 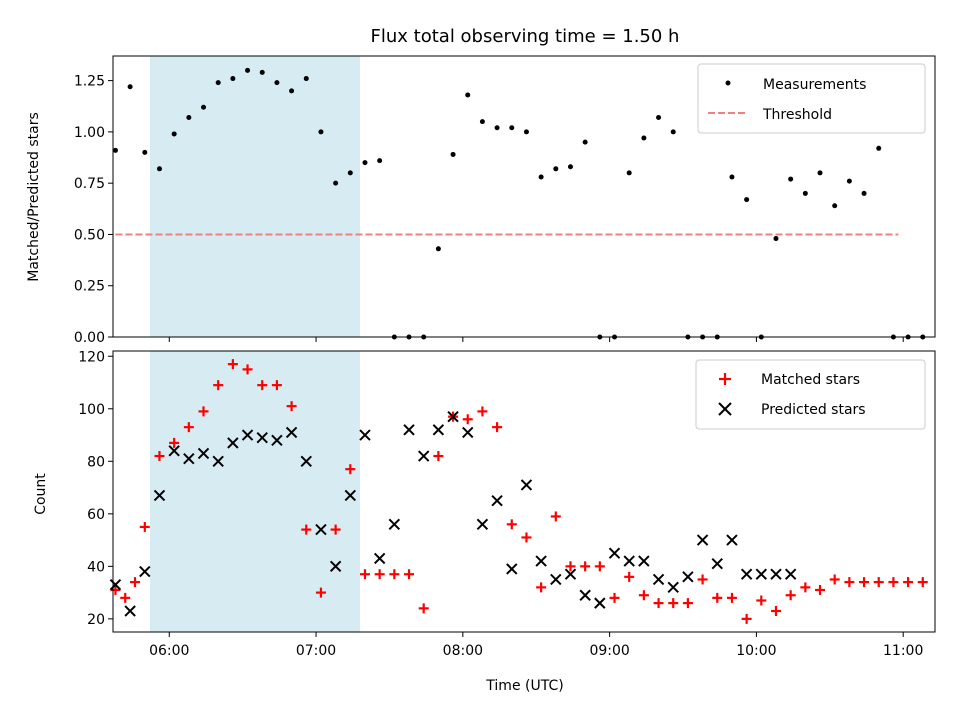 I want to click on top-legend: Measurements Threshold, so click(x=811, y=98).